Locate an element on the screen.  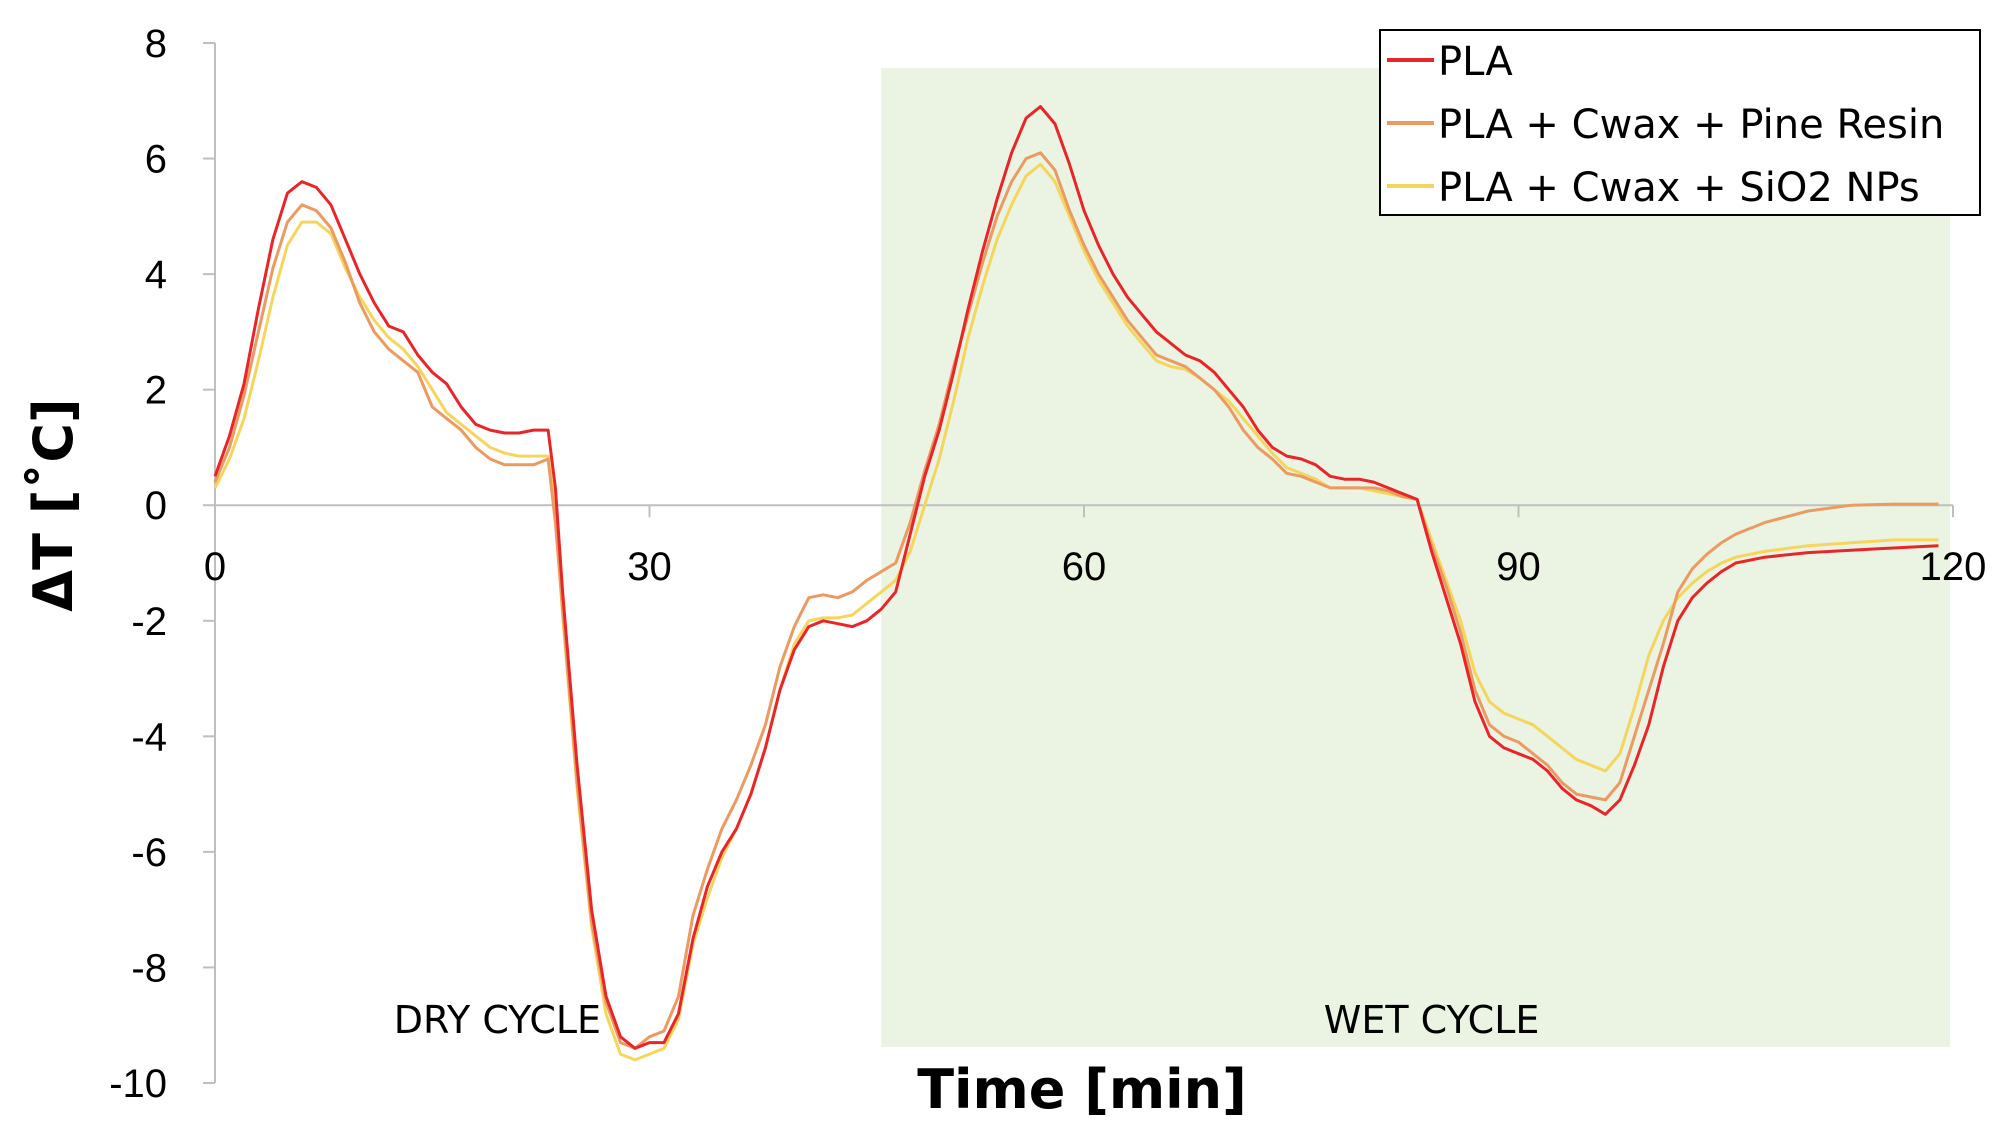
wet-cycle-label: WET CYCLE is located at coordinates (1432, 1020).